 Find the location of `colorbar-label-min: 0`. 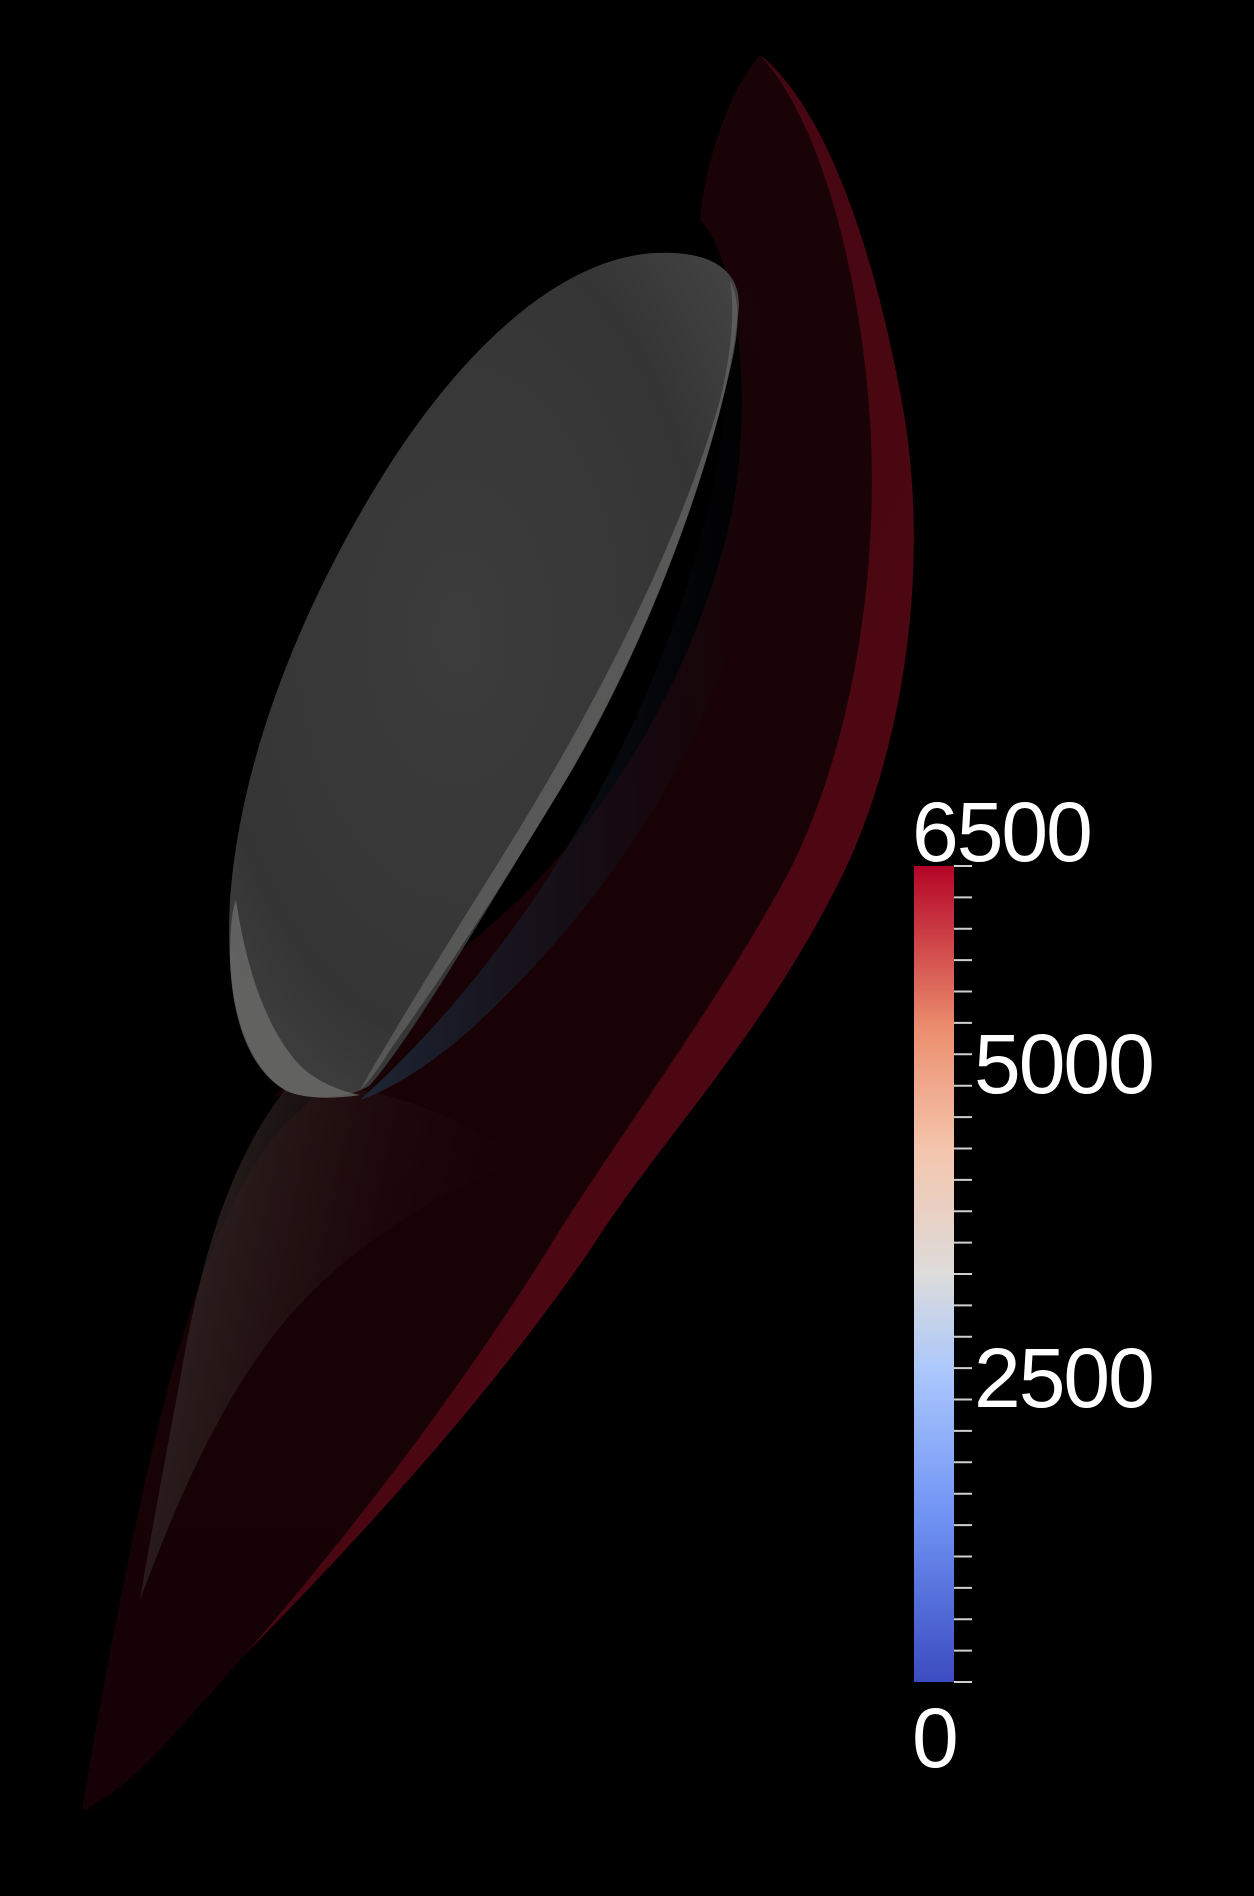

colorbar-label-min: 0 is located at coordinates (935, 1738).